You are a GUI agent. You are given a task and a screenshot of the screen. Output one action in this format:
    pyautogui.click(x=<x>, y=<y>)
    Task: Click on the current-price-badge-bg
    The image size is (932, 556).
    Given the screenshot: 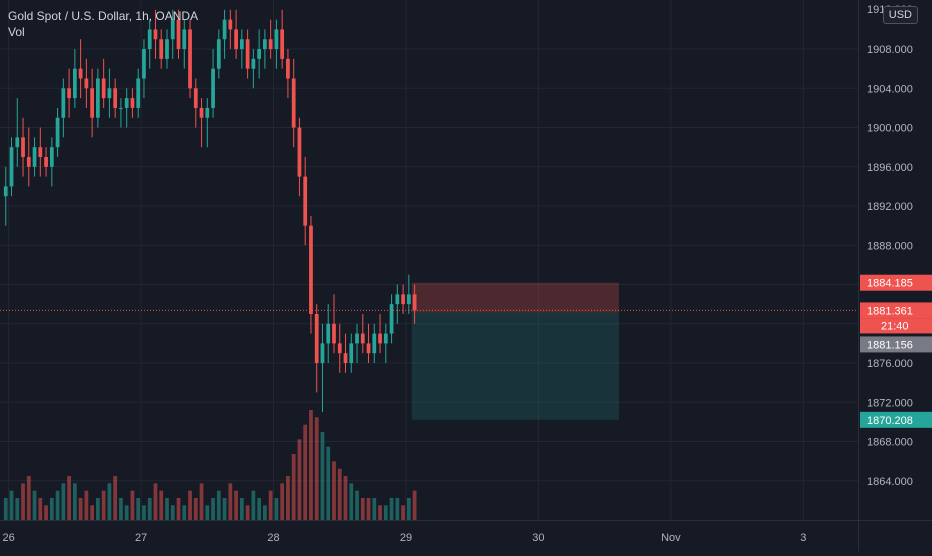 What is the action you would take?
    pyautogui.click(x=896, y=310)
    